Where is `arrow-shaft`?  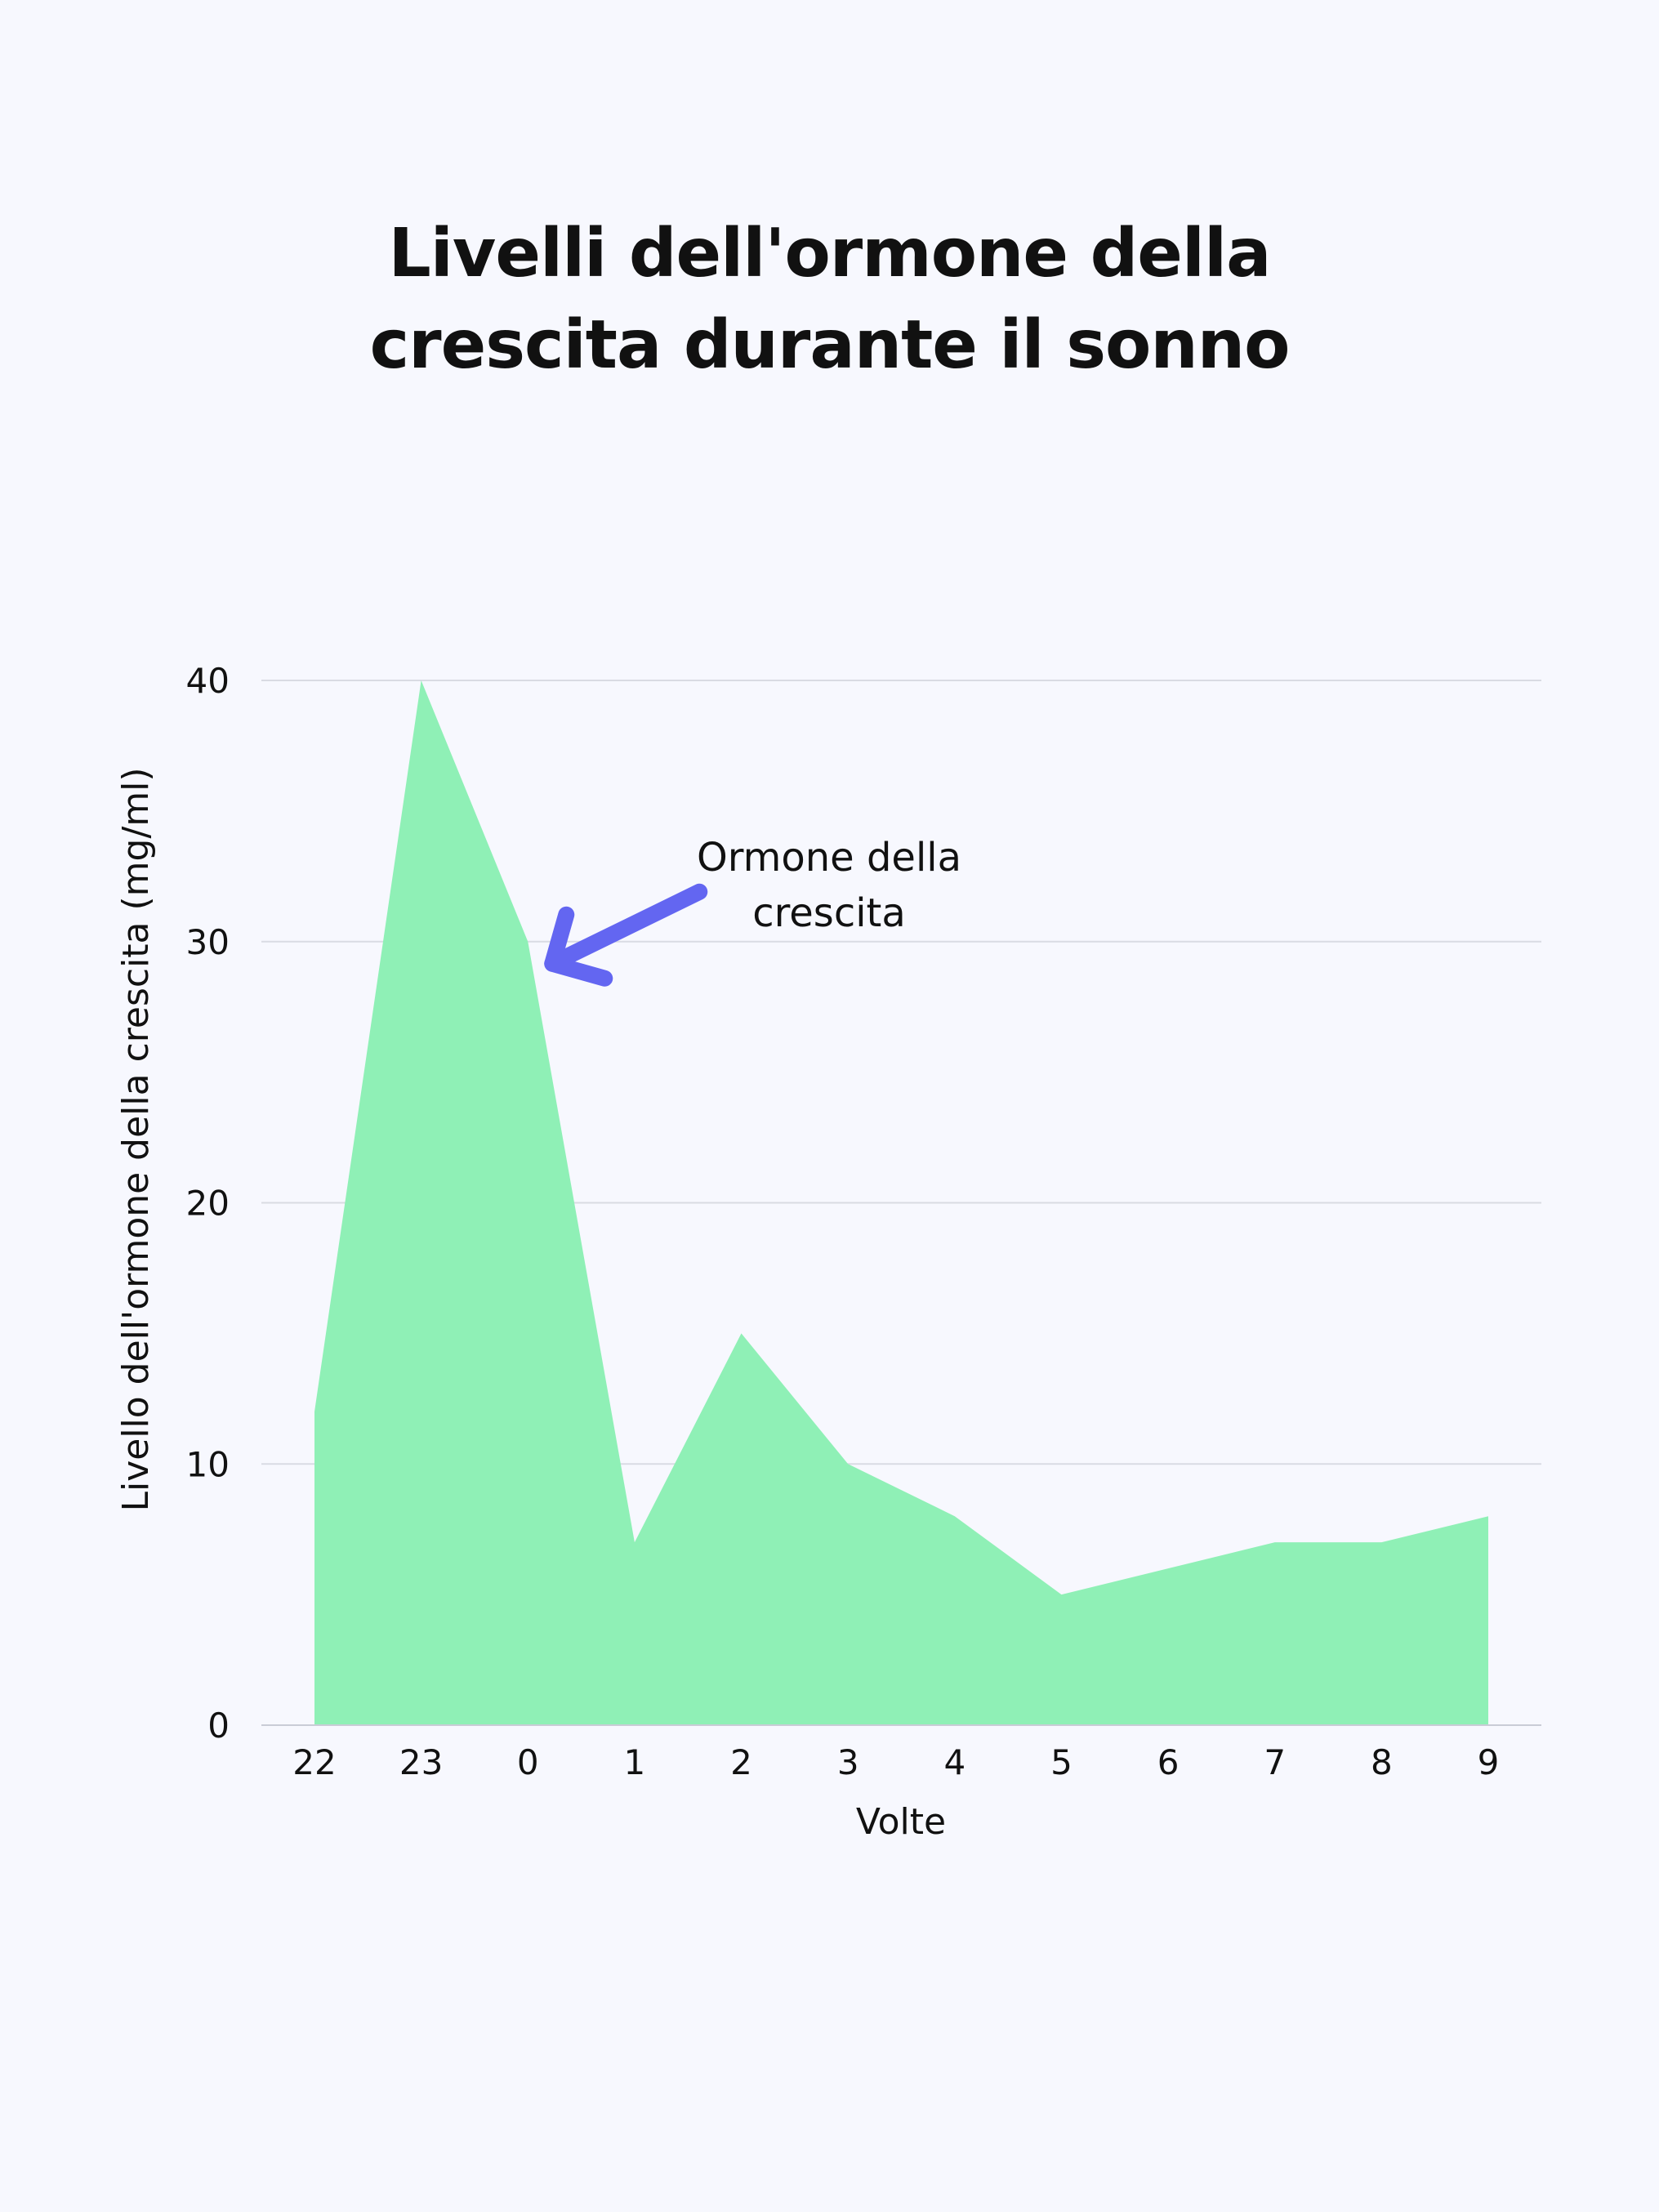 arrow-shaft is located at coordinates (626, 927).